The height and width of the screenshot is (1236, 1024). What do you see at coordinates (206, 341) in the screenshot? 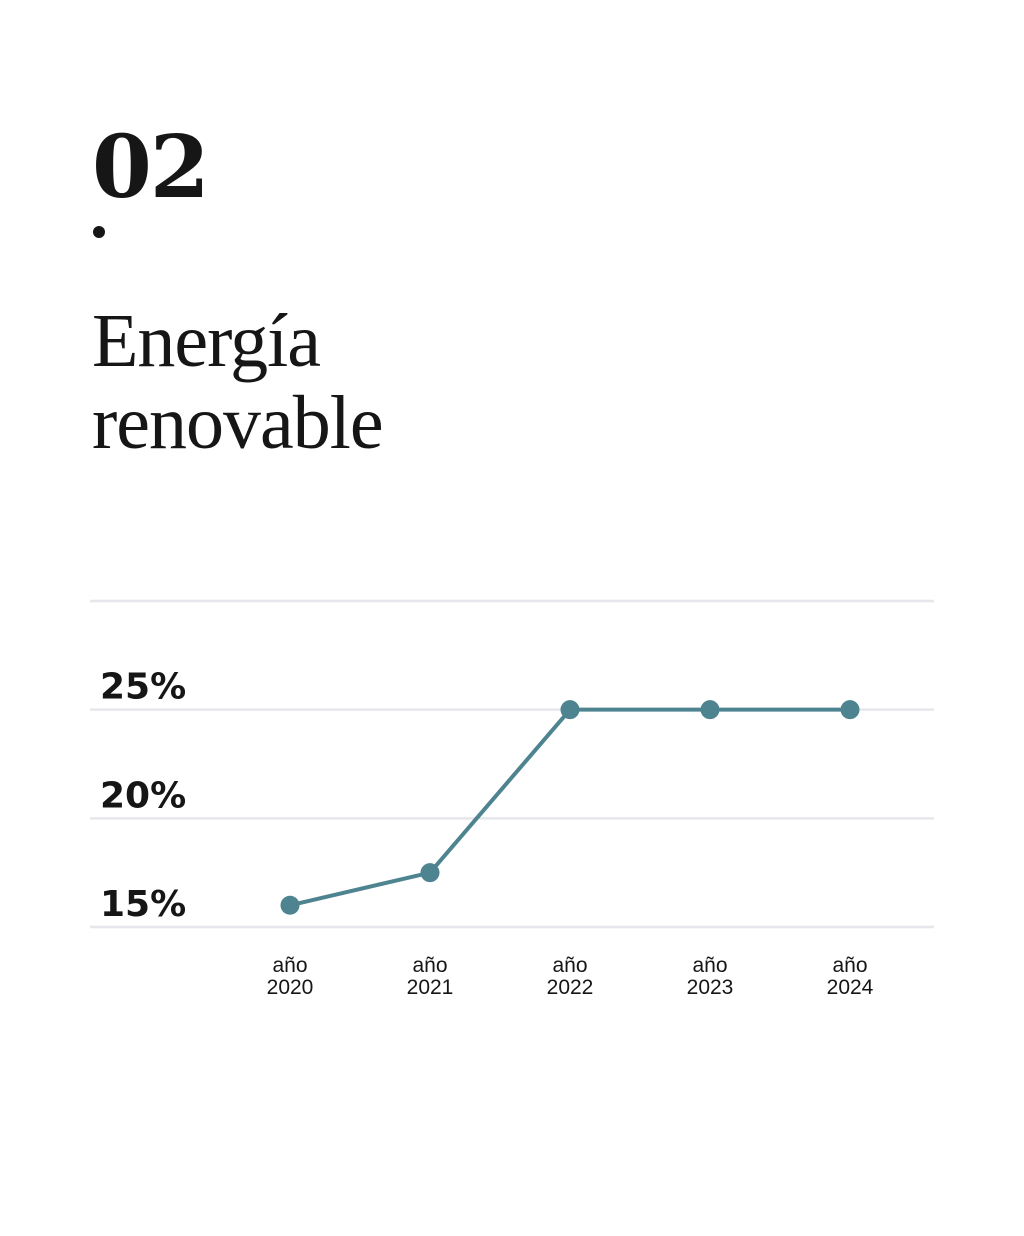
I see `title-line-1: Energía` at bounding box center [206, 341].